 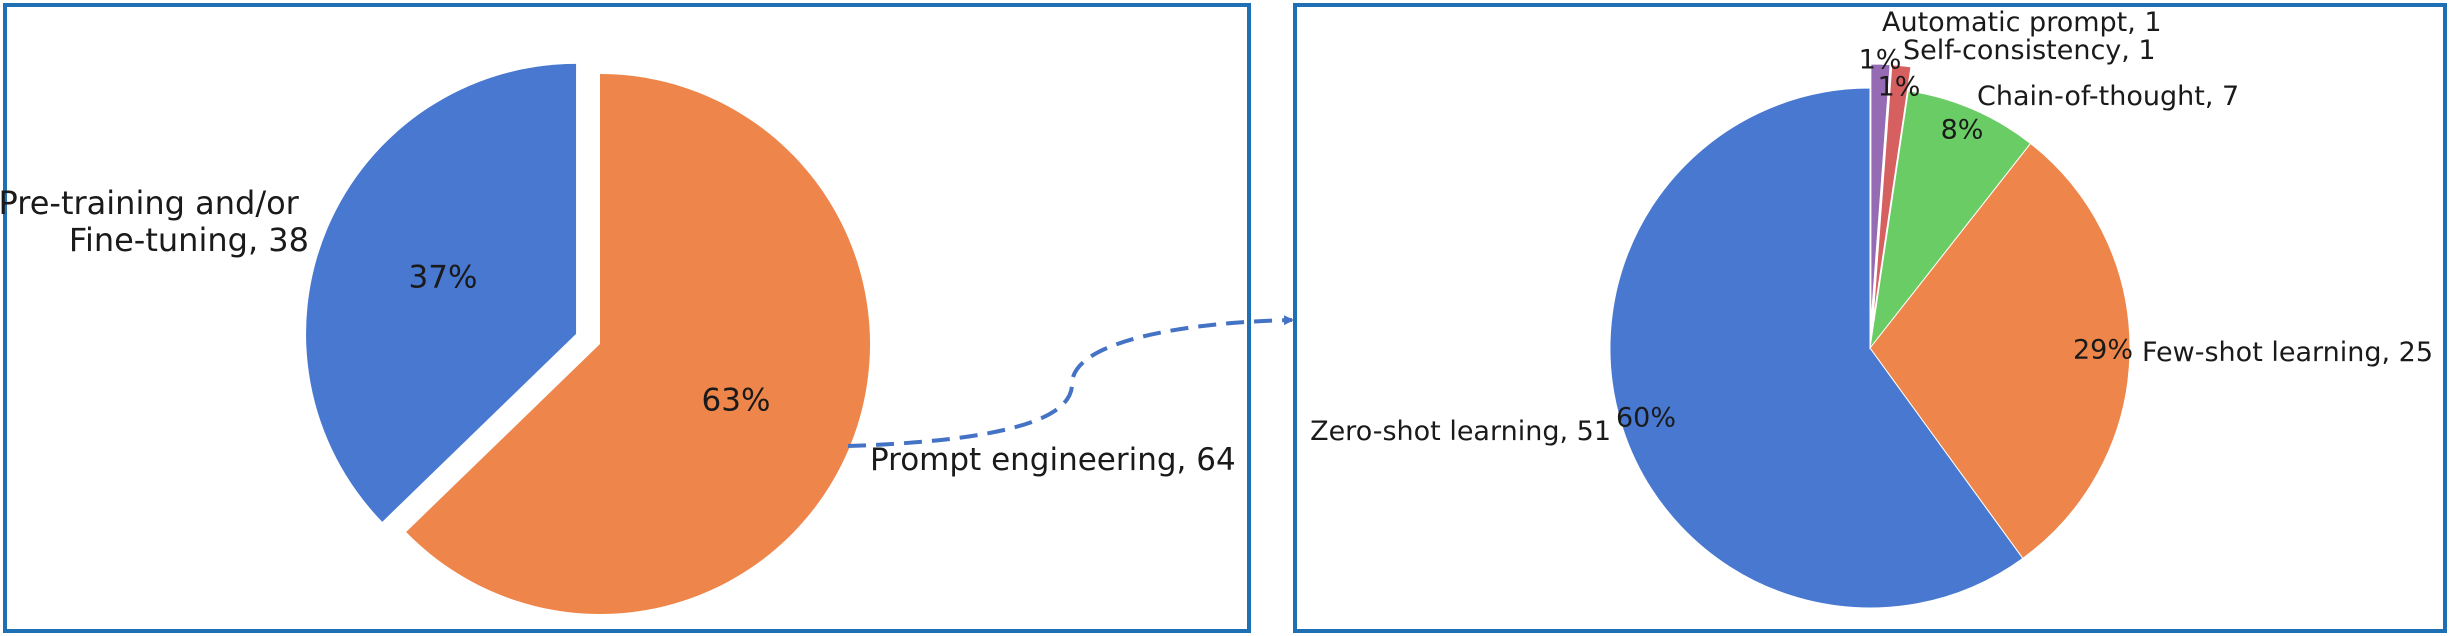 I want to click on pie-slice-pre-training-and-or-fine-tuning, so click(x=441, y=292).